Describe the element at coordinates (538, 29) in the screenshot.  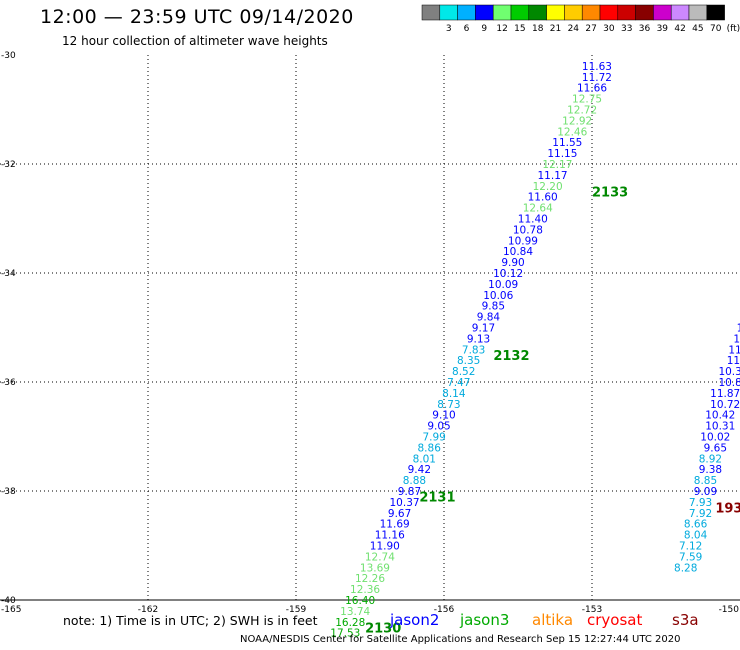
I see `legend-label: 18` at that location.